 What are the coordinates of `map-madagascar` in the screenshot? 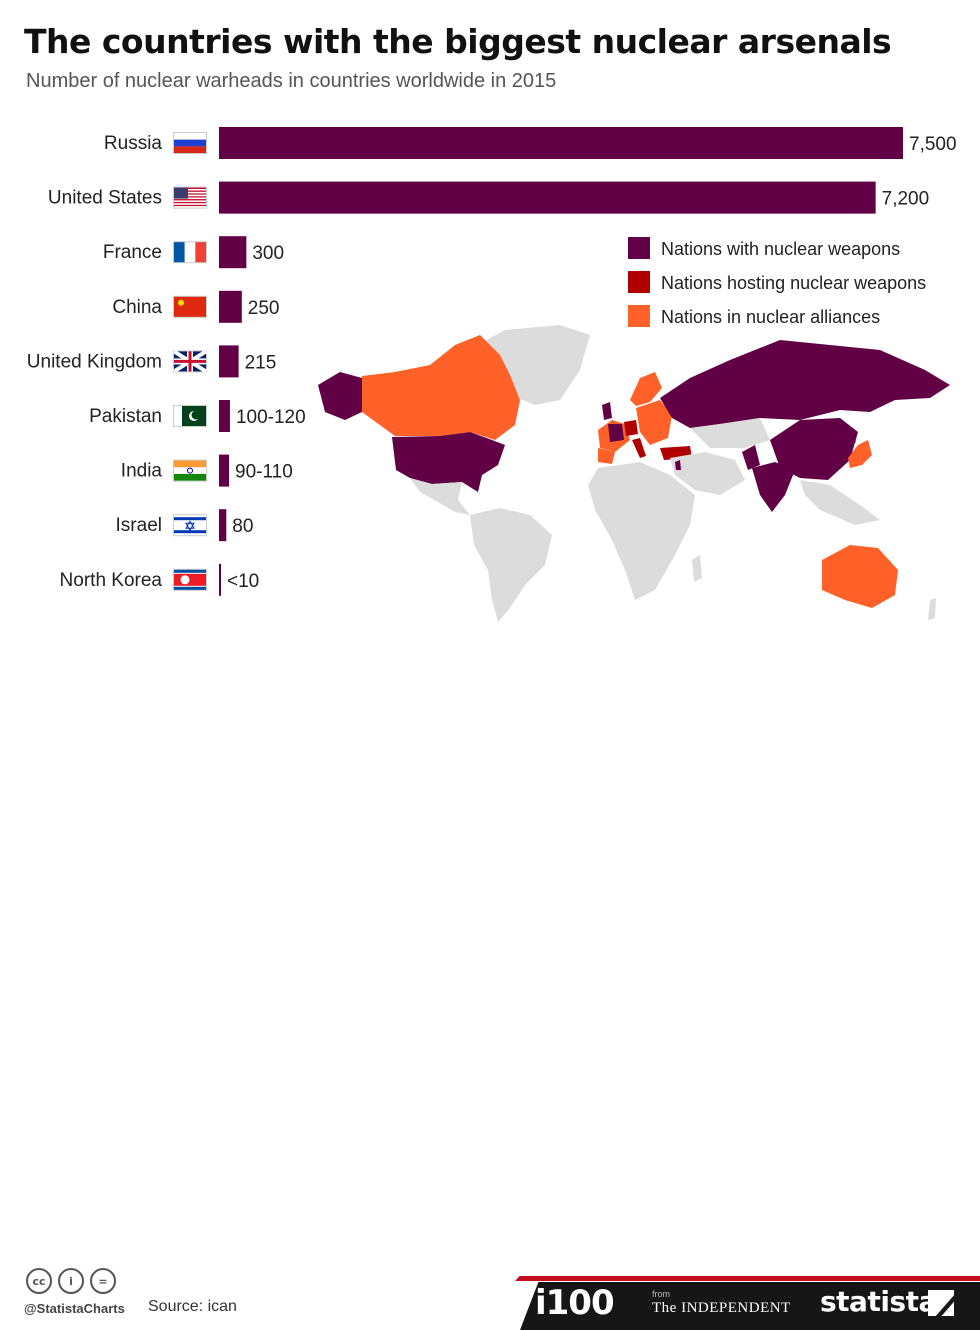 It's located at (697, 568).